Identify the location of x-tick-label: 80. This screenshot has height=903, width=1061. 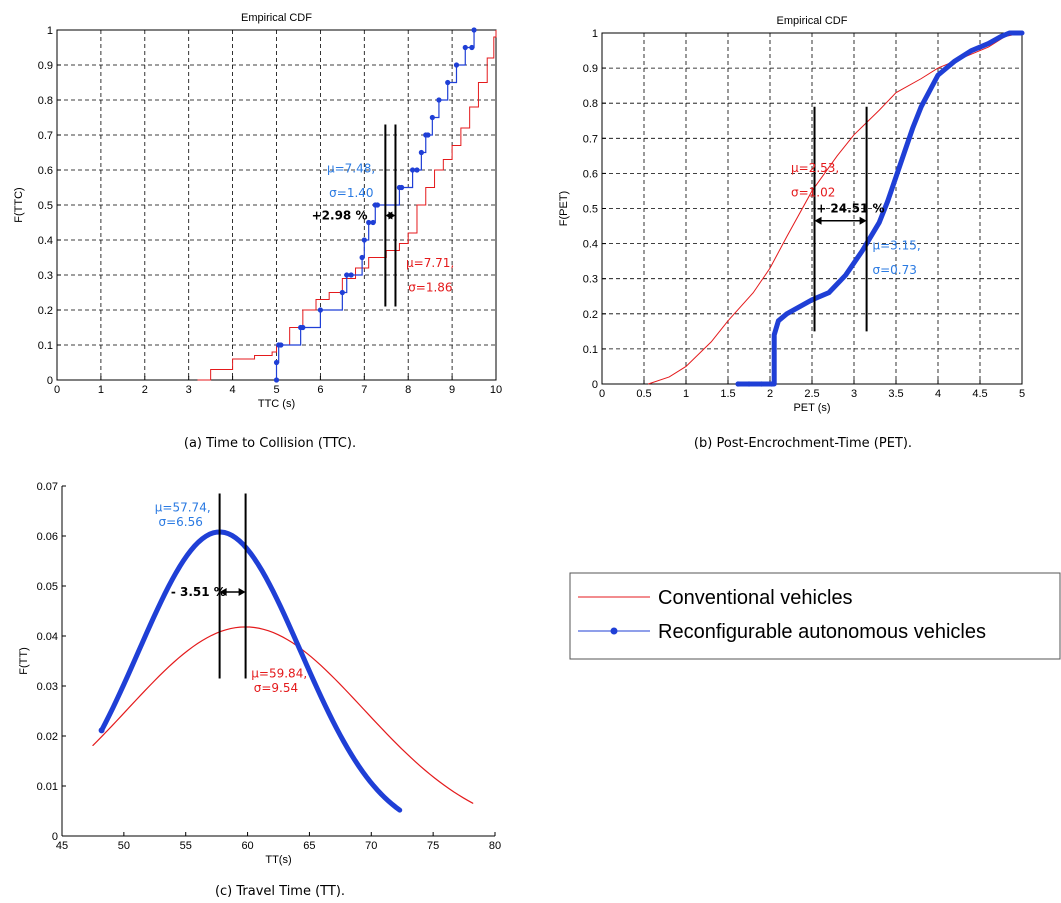
(495, 846).